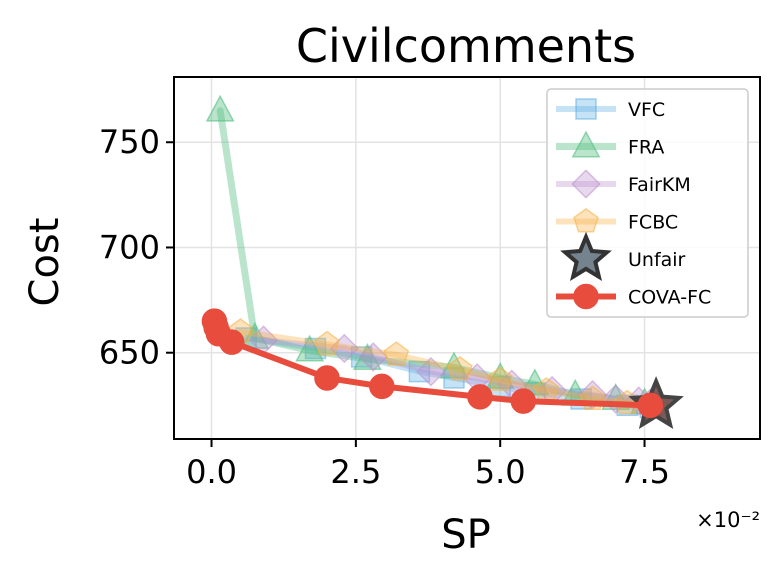 This screenshot has height=577, width=780. What do you see at coordinates (355, 472) in the screenshot?
I see `x-tick-label: 2.5` at bounding box center [355, 472].